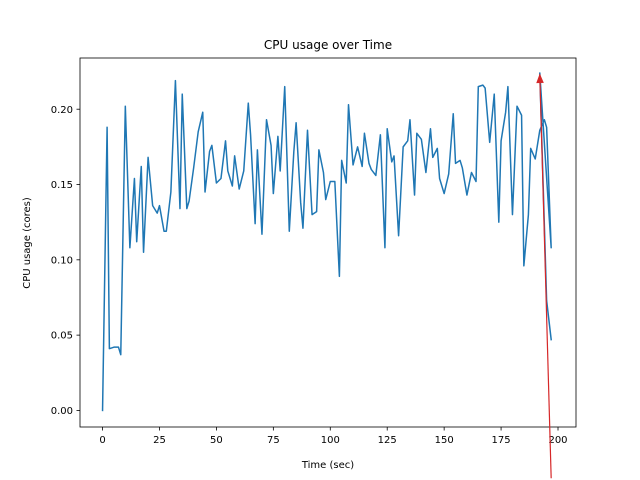  Describe the element at coordinates (216, 440) in the screenshot. I see `x-tick-label: 50` at that location.